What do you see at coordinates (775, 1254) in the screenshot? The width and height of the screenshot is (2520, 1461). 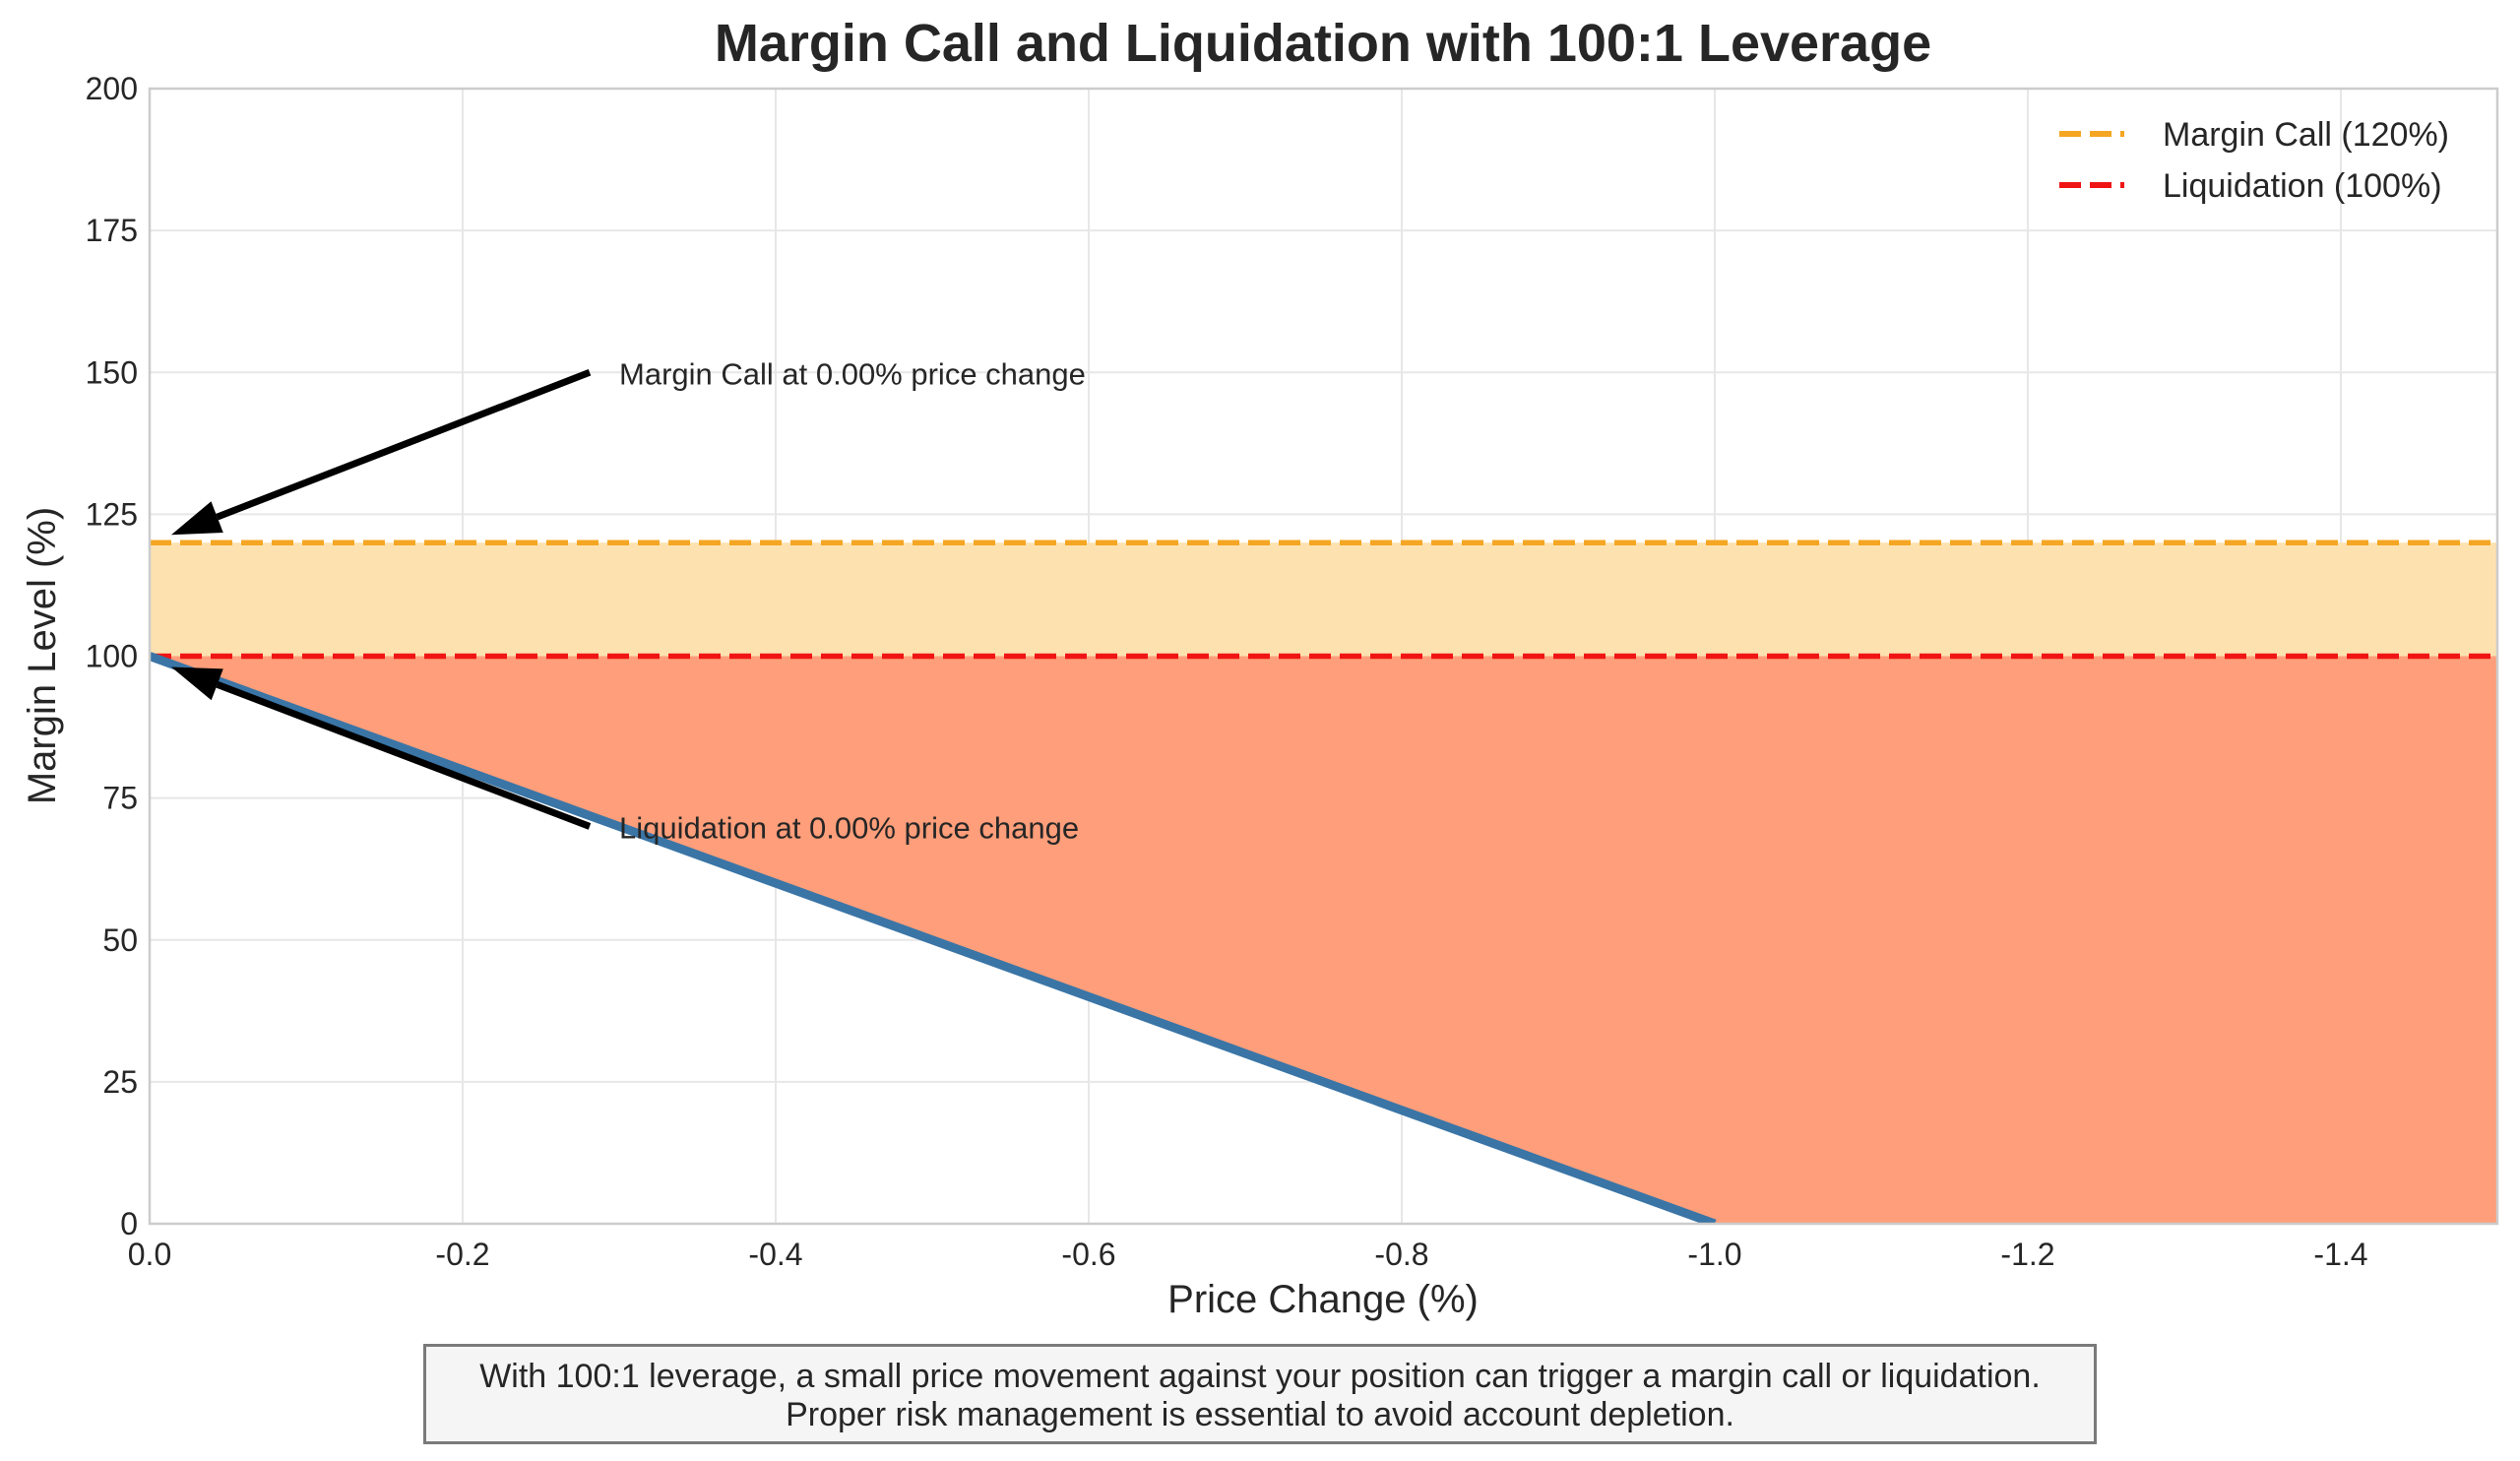 I see `x-tick-label: -0.4` at bounding box center [775, 1254].